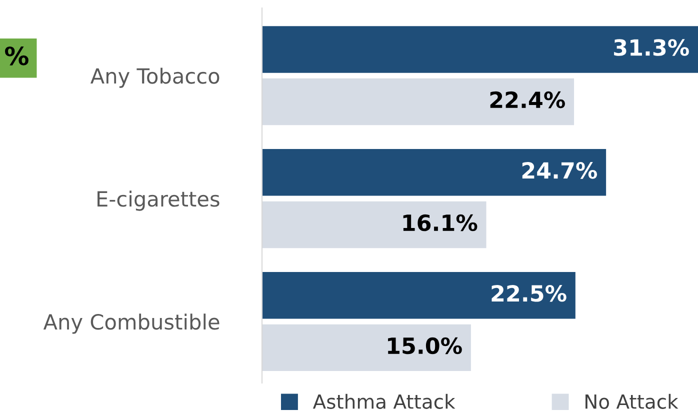  Describe the element at coordinates (529, 293) in the screenshot. I see `data-label: 22.5%` at that location.